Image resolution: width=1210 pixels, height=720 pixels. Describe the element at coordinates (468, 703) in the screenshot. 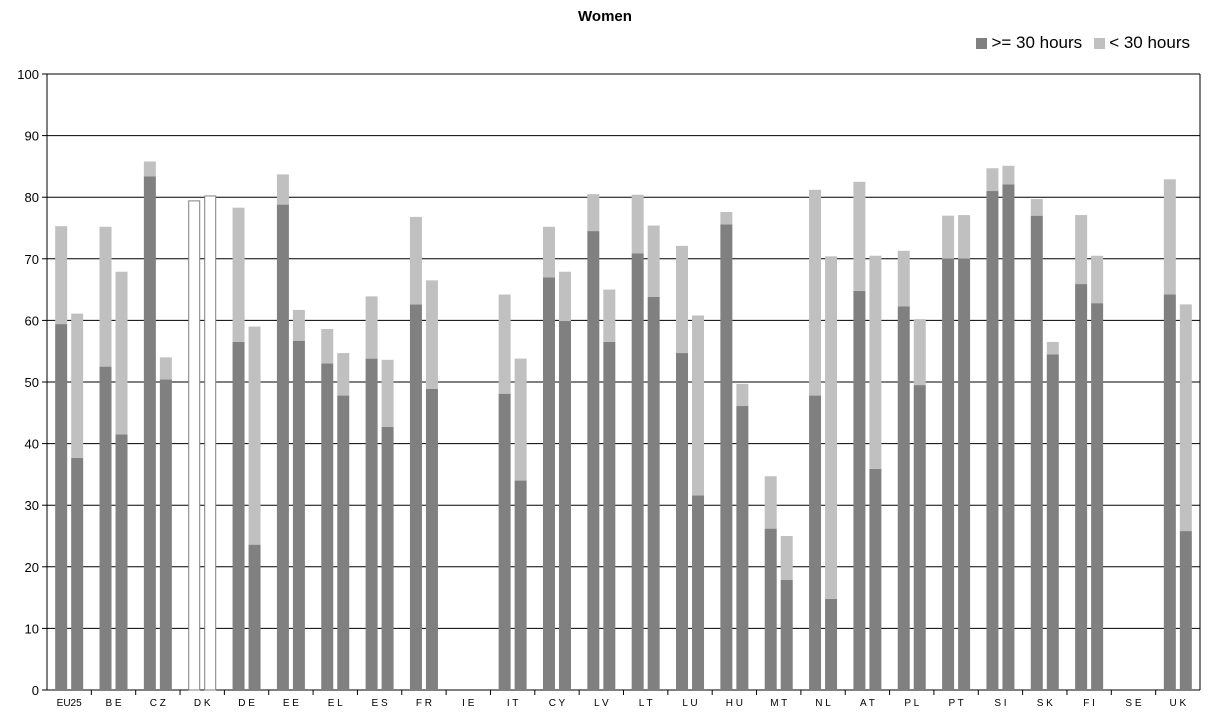

I see `x-tick-label: I E` at that location.